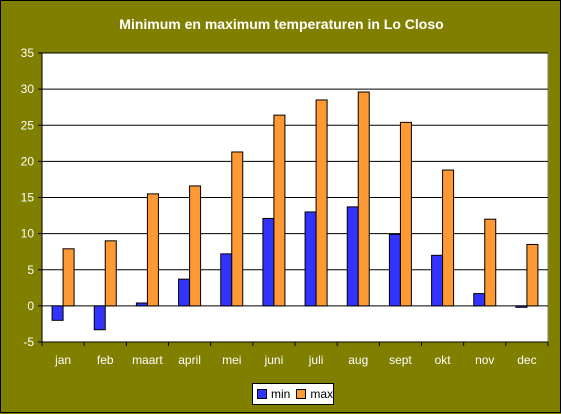  Describe the element at coordinates (28, 198) in the screenshot. I see `y-tick-label: 15` at that location.